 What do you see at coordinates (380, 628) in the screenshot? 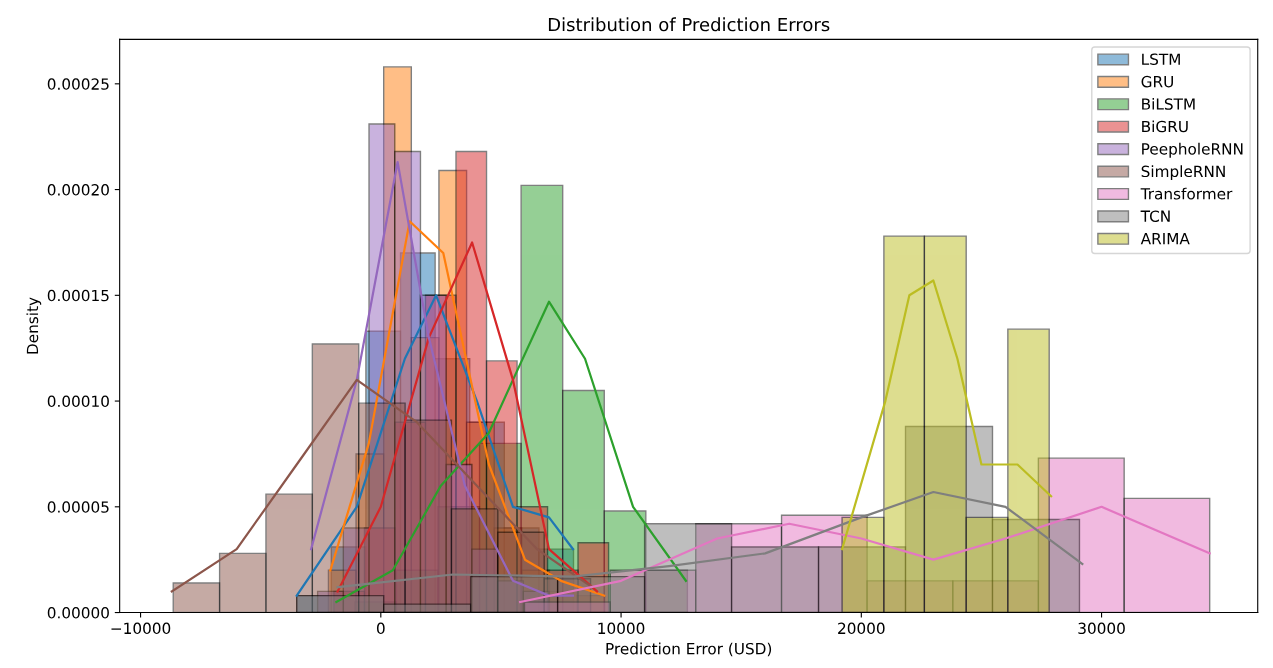
I see `x-tick-label: 0` at bounding box center [380, 628].